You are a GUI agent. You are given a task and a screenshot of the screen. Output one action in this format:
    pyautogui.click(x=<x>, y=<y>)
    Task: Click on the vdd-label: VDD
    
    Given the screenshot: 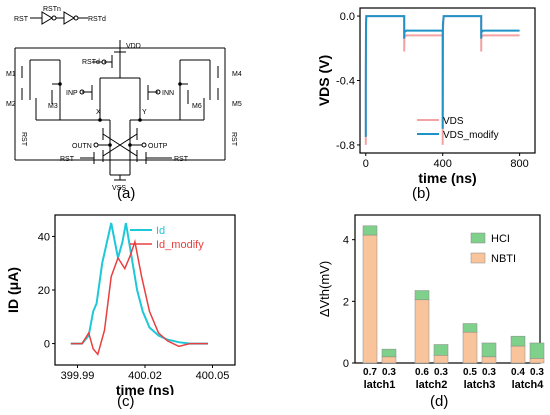 What is the action you would take?
    pyautogui.click(x=133, y=46)
    